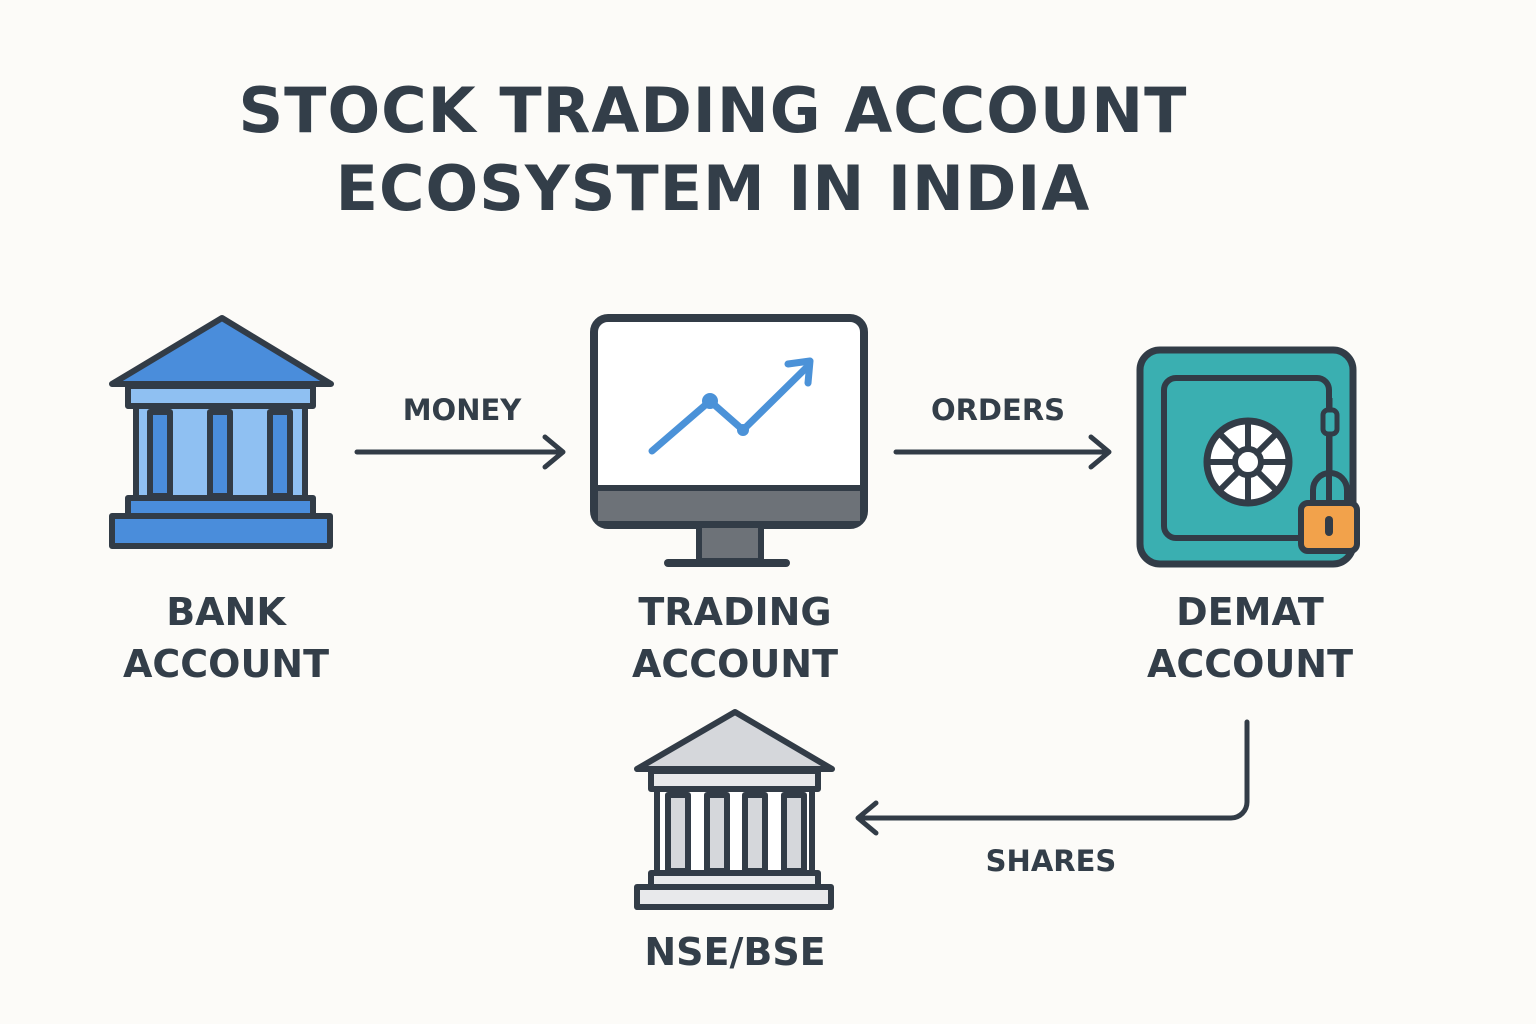  Describe the element at coordinates (713, 150) in the screenshot. I see `diagram-title: STOCK TRADING ACCOUNT ECOSYSTEM IN INDIA` at that location.